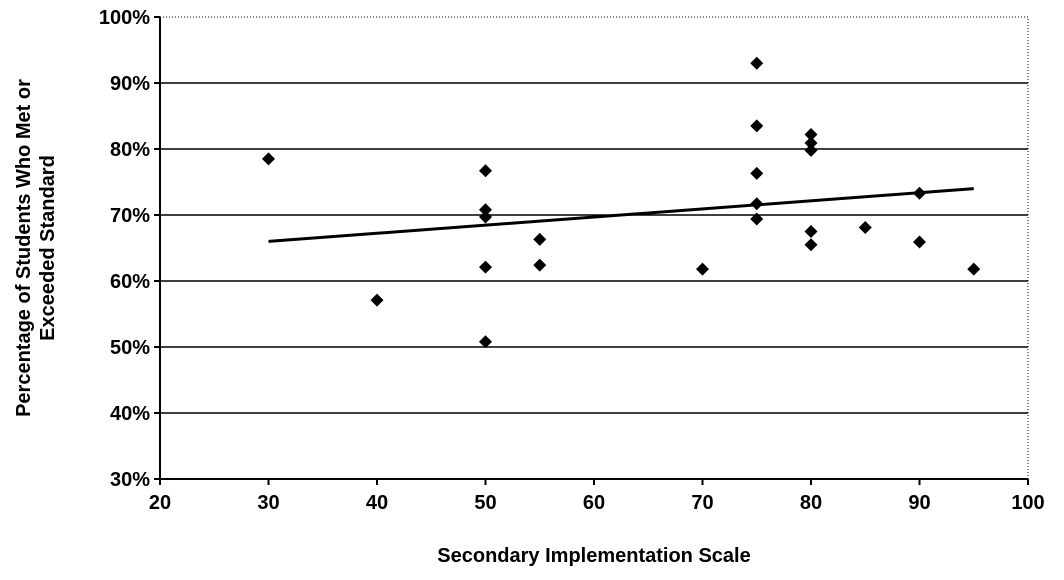  I want to click on x-tick-label: 70, so click(702, 503).